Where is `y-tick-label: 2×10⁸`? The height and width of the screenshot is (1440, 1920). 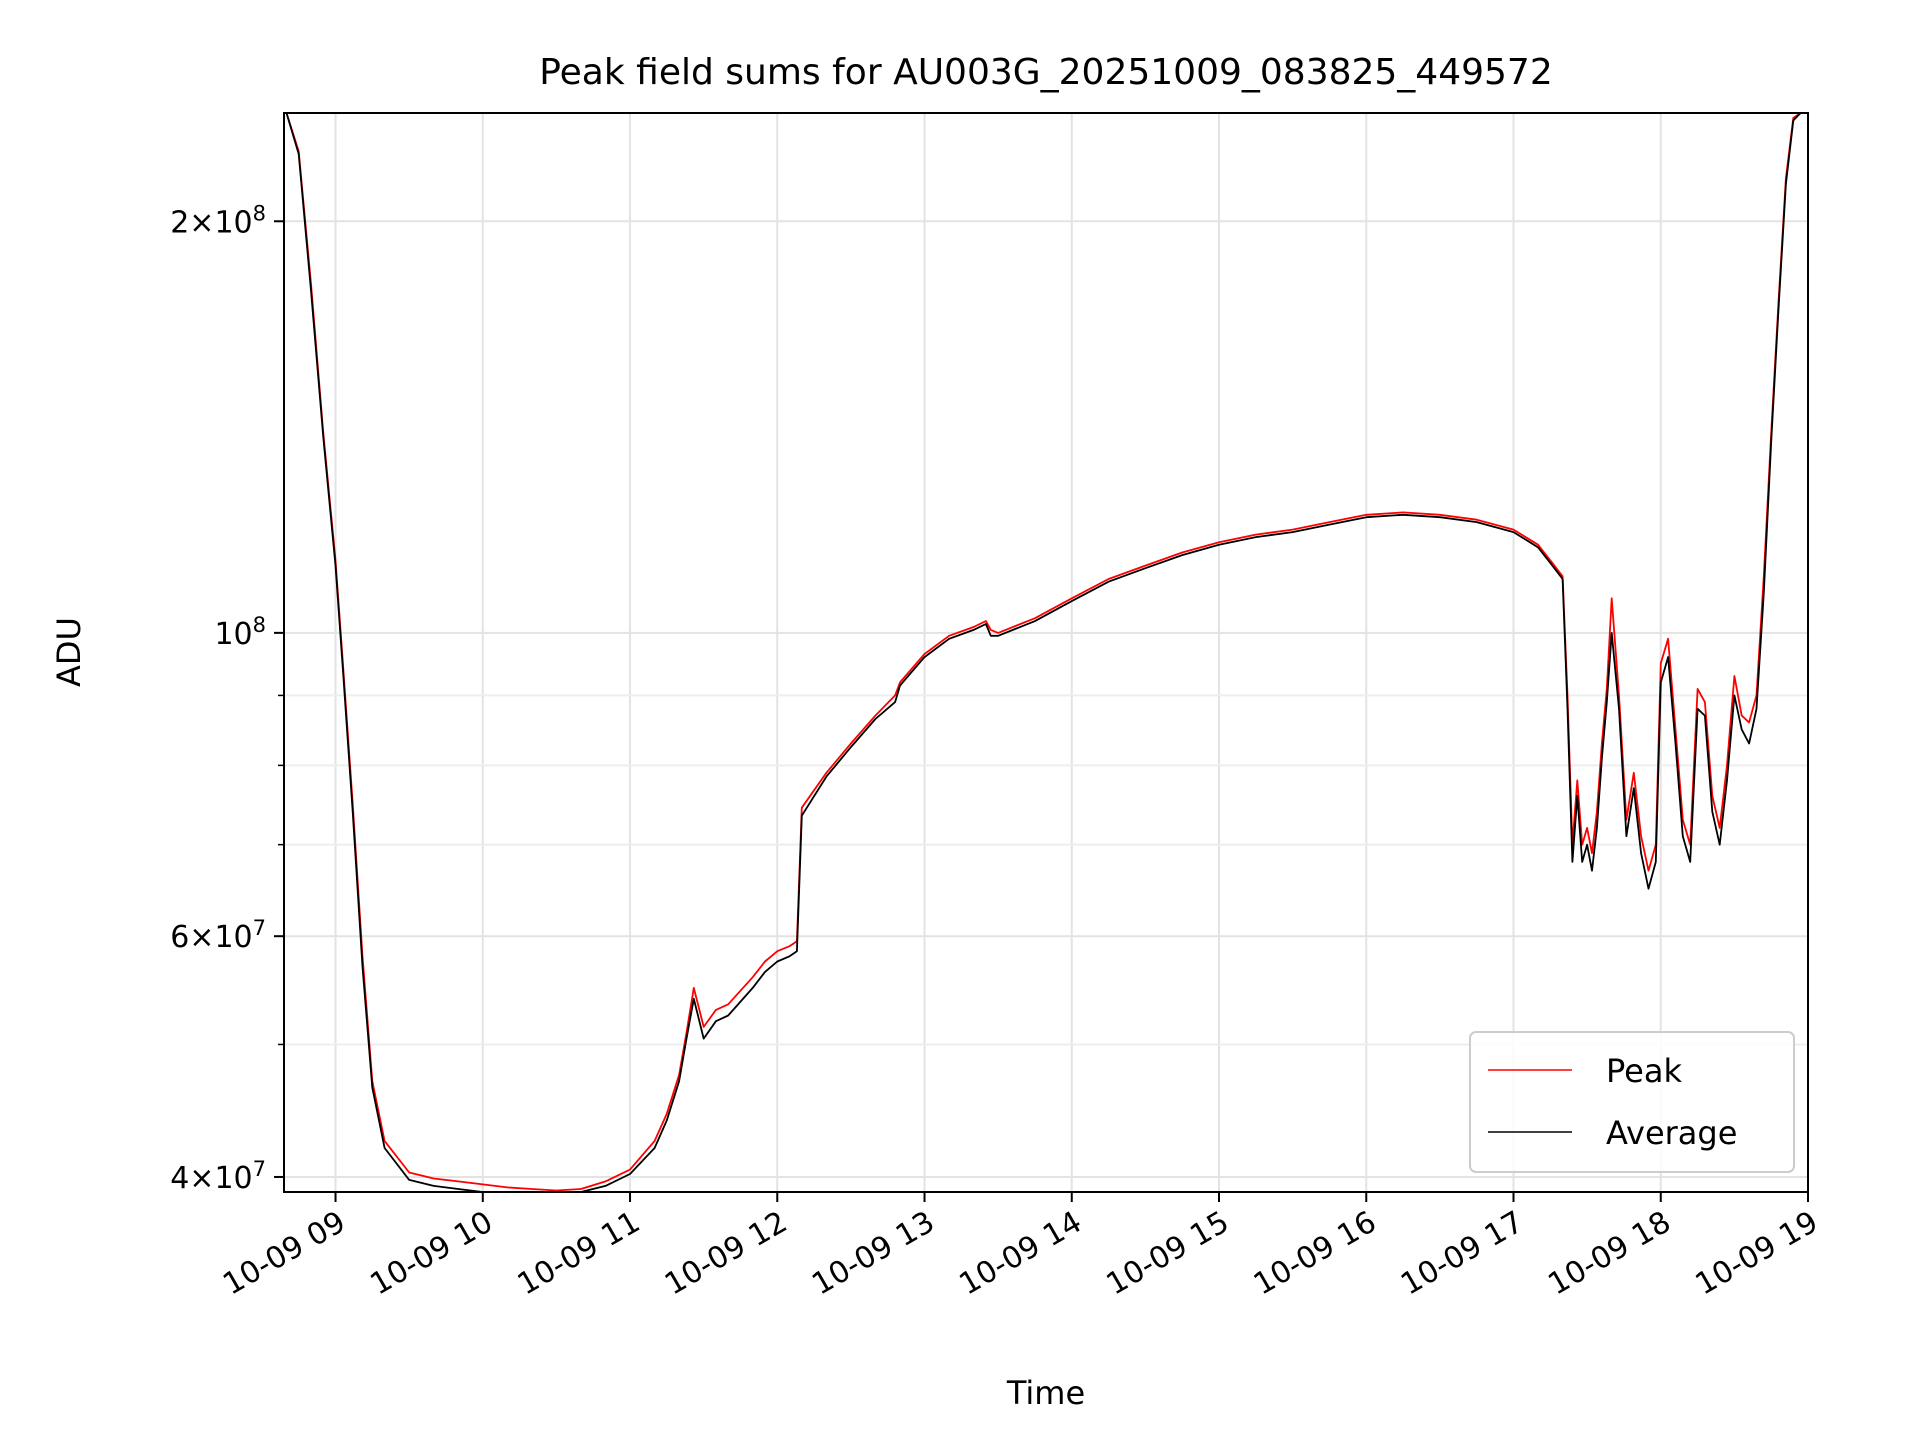
y-tick-label: 2×10⁸ is located at coordinates (218, 220).